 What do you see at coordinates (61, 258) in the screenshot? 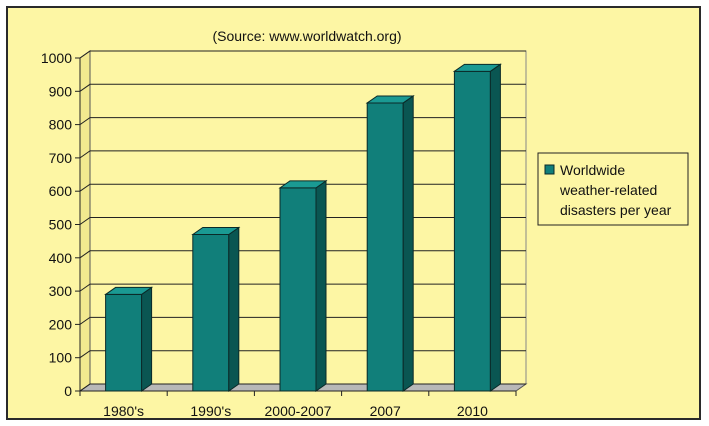
I see `y-tick-label: 400` at bounding box center [61, 258].